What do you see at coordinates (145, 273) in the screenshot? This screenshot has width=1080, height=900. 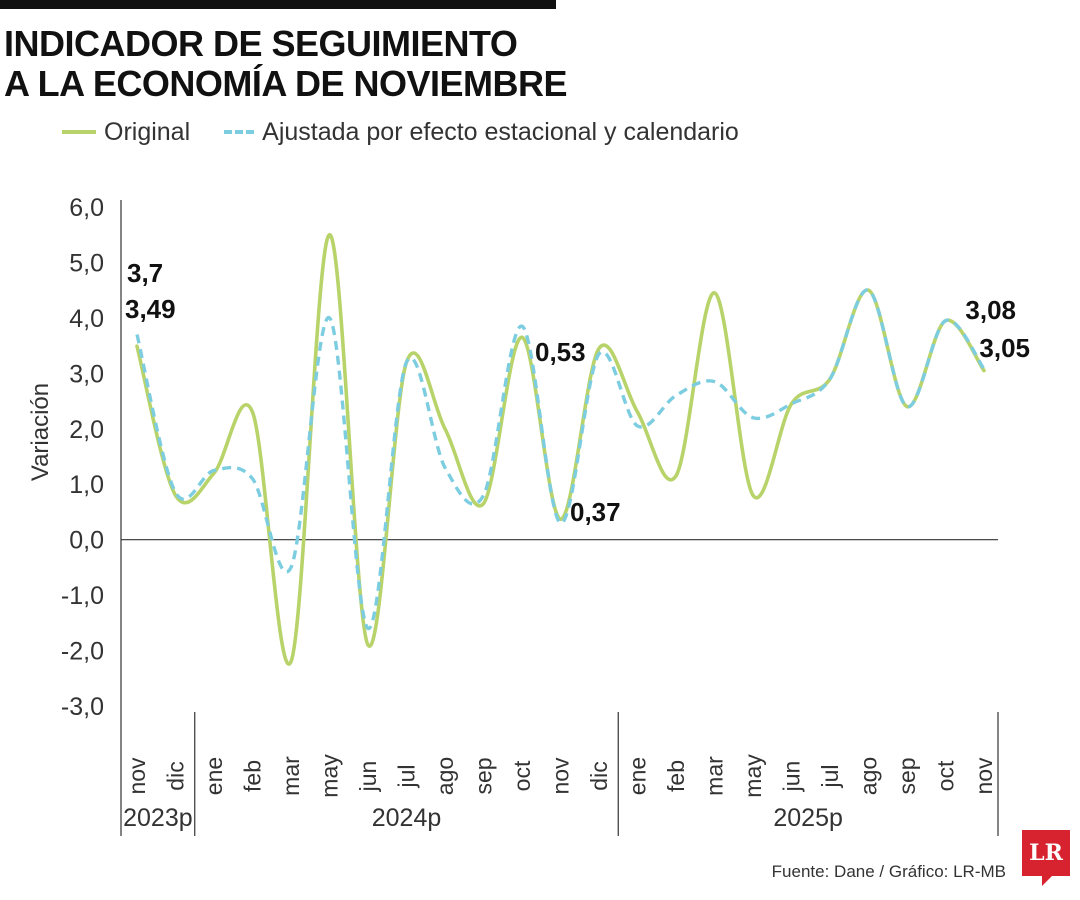 I see `data-label: 3,7` at bounding box center [145, 273].